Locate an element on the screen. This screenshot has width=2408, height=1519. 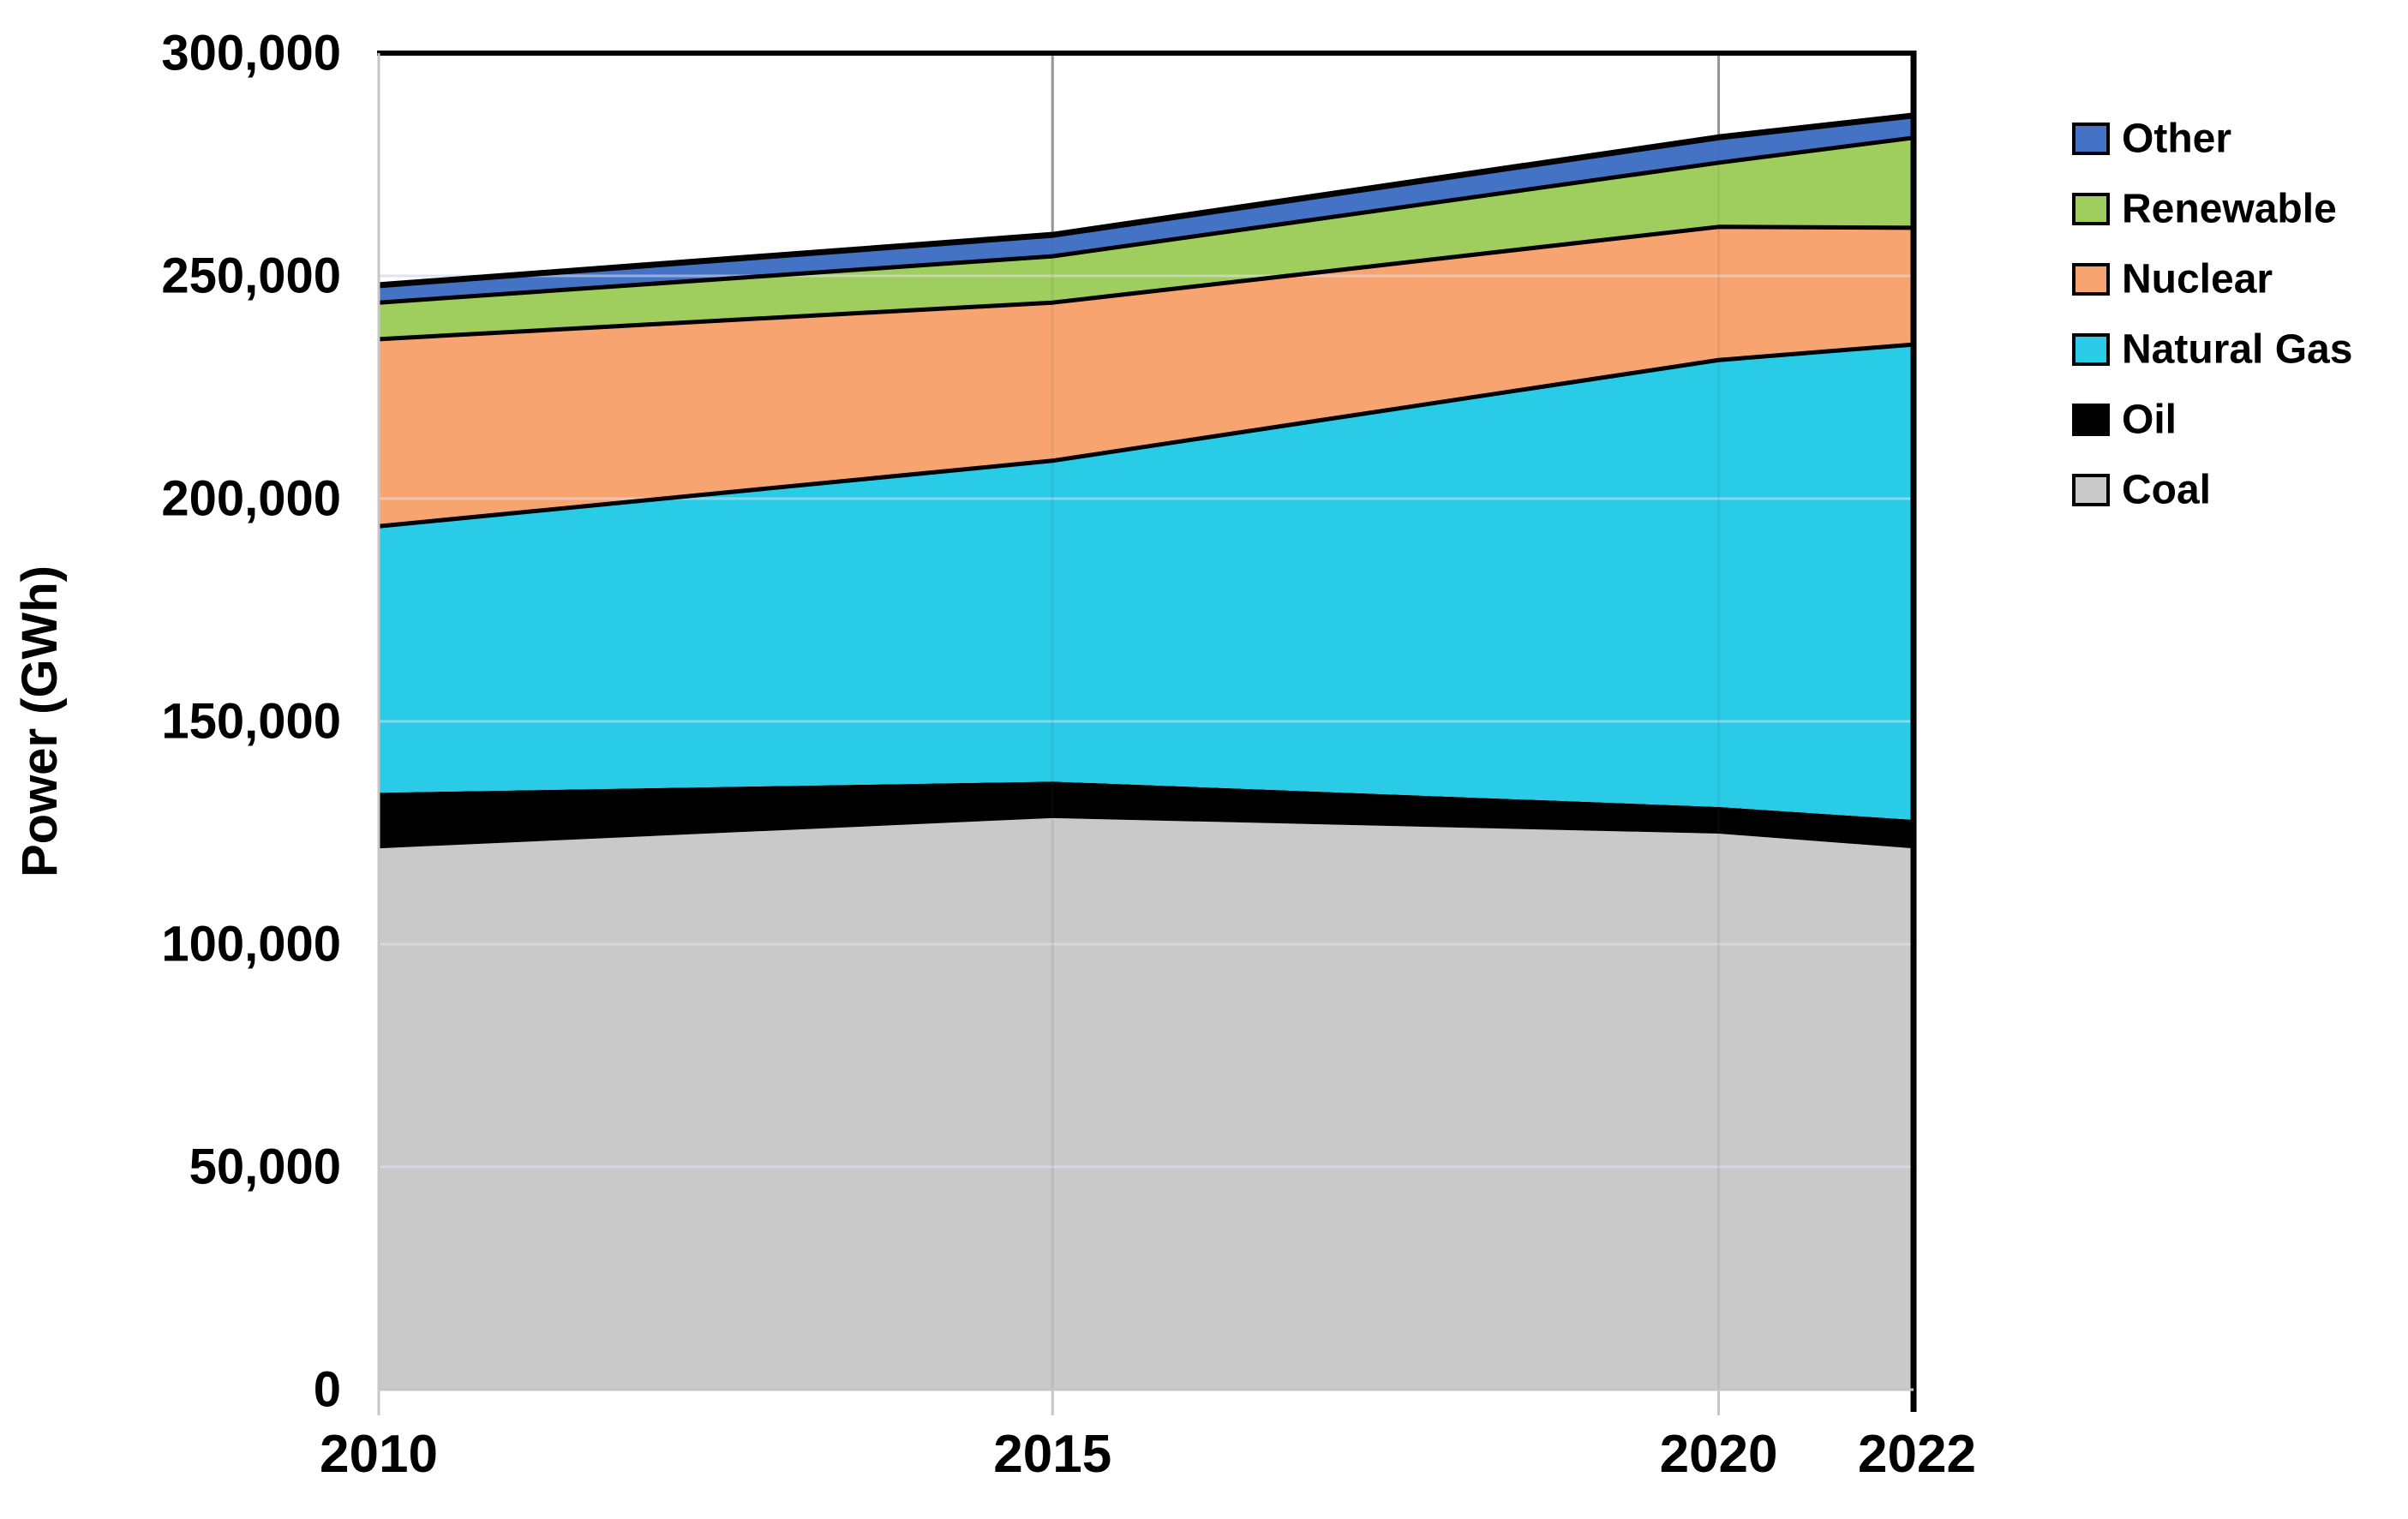
boundary-line-nuclear is located at coordinates (1146, 283).